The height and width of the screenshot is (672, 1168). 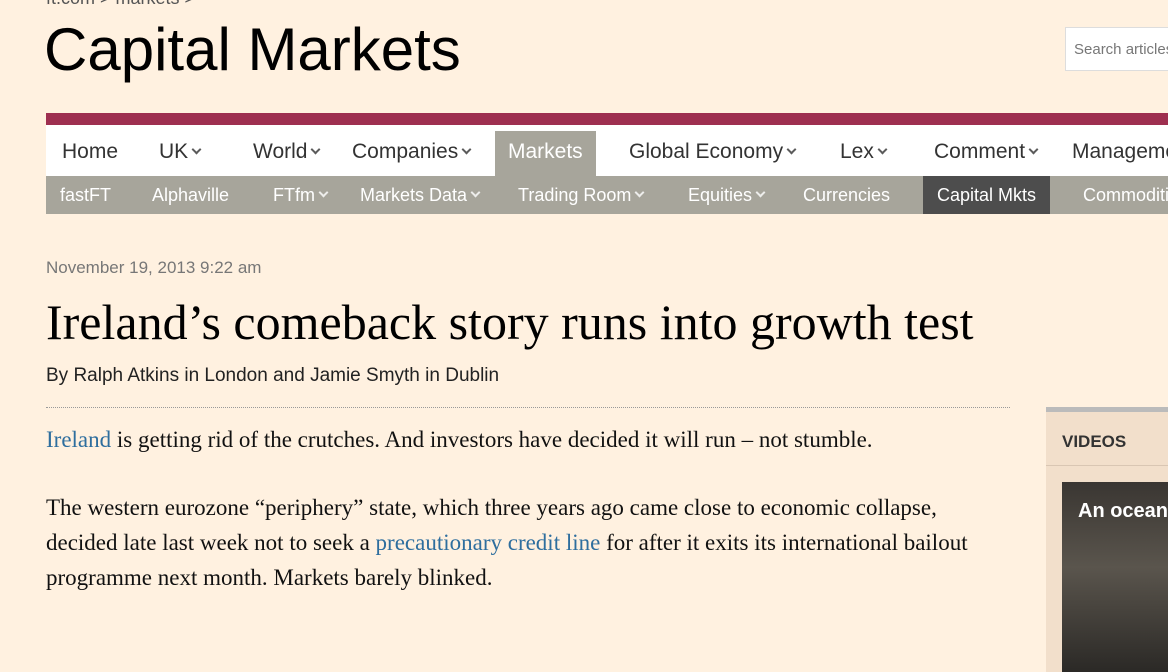 I want to click on sub-nav-item: Capital Mkts, so click(x=987, y=195).